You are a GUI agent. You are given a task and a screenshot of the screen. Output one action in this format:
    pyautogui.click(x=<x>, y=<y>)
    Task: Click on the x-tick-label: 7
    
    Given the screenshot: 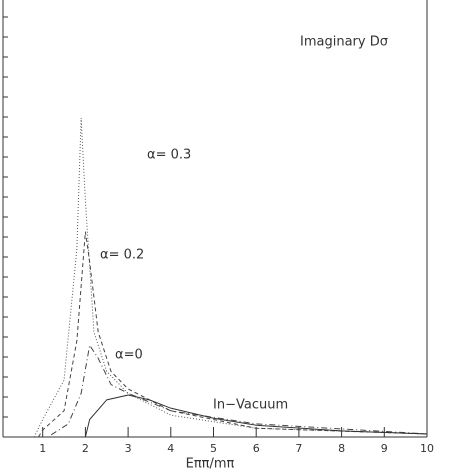 What is the action you would take?
    pyautogui.click(x=298, y=448)
    